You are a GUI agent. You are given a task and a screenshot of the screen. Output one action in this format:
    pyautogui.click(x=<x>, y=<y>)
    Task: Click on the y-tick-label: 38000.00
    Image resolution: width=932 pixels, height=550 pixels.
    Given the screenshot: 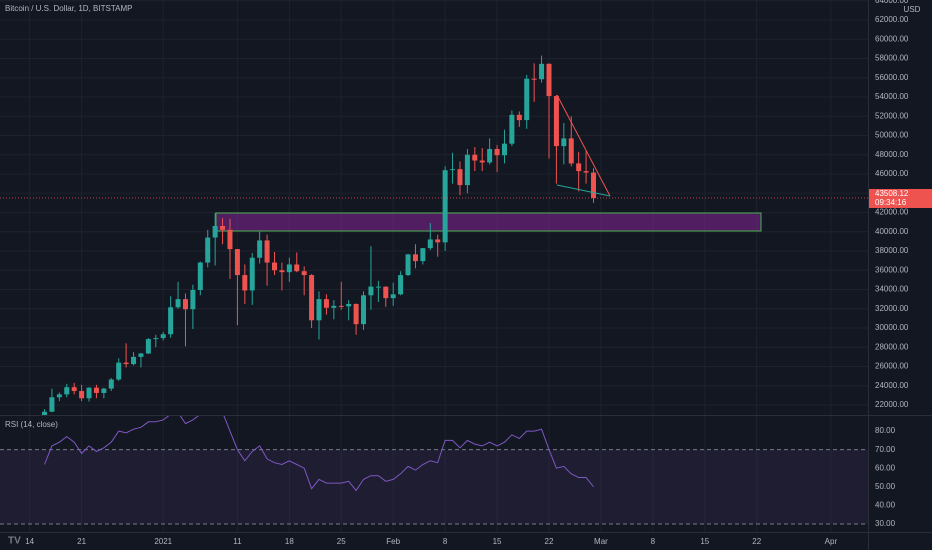 What is the action you would take?
    pyautogui.click(x=892, y=250)
    